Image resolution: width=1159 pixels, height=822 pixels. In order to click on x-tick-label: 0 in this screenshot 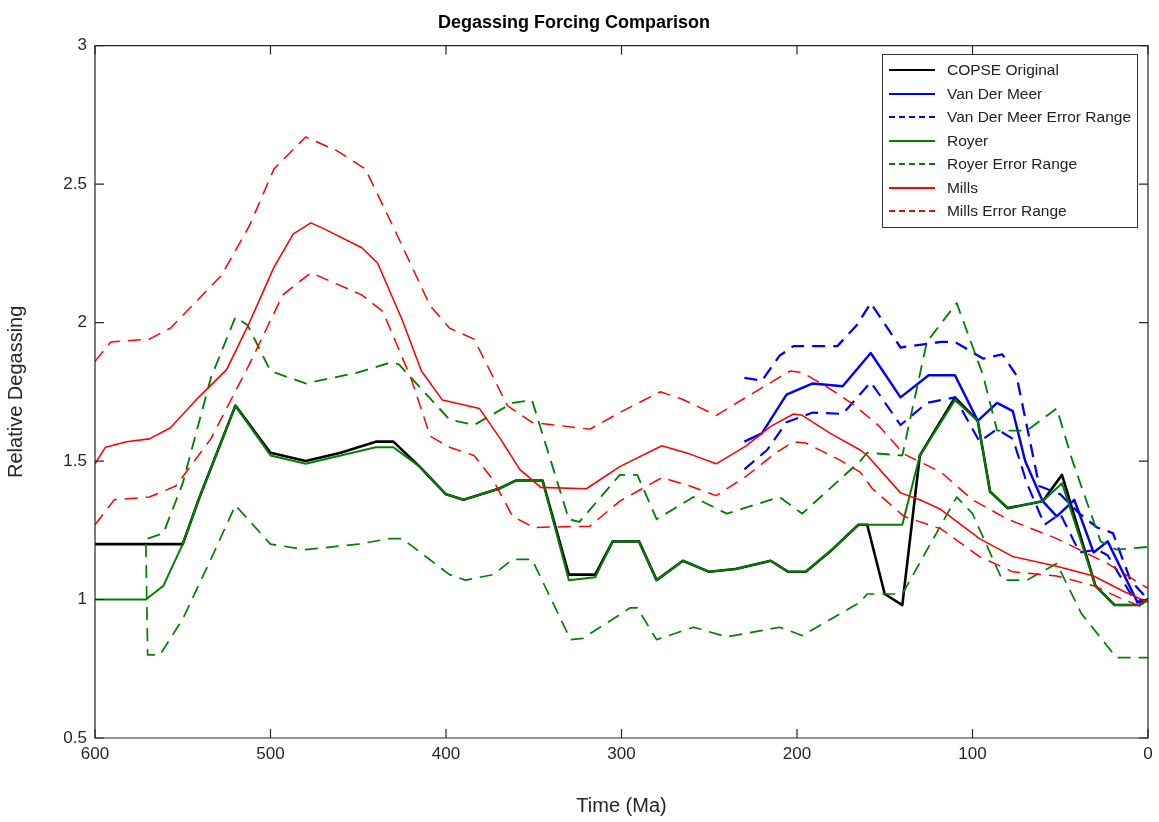, I will do `click(1148, 753)`.